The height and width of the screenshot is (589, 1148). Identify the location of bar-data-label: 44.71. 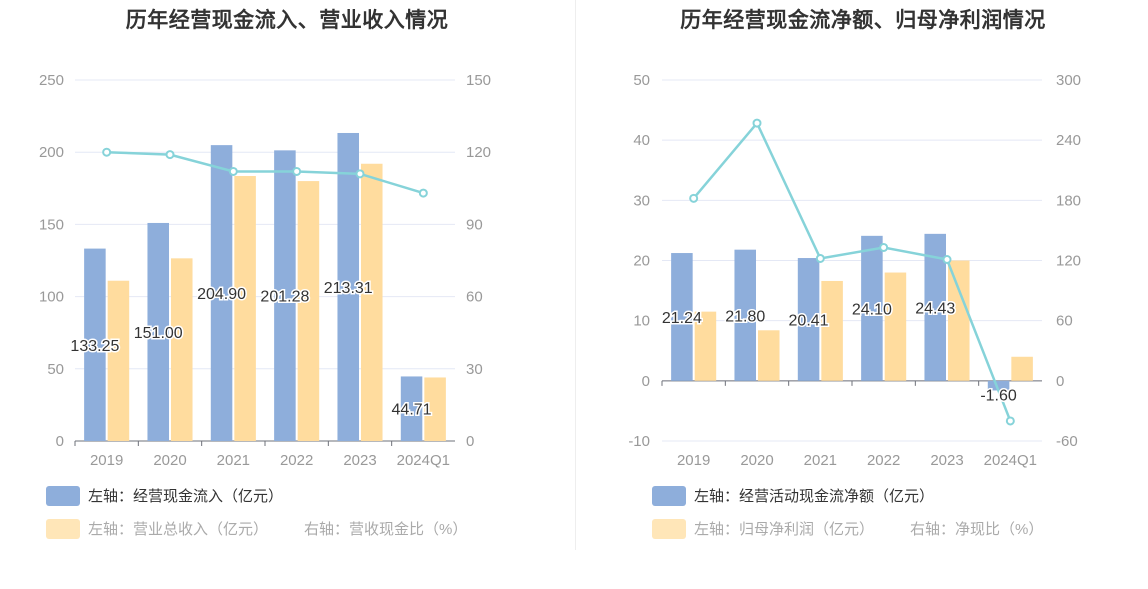
(412, 410).